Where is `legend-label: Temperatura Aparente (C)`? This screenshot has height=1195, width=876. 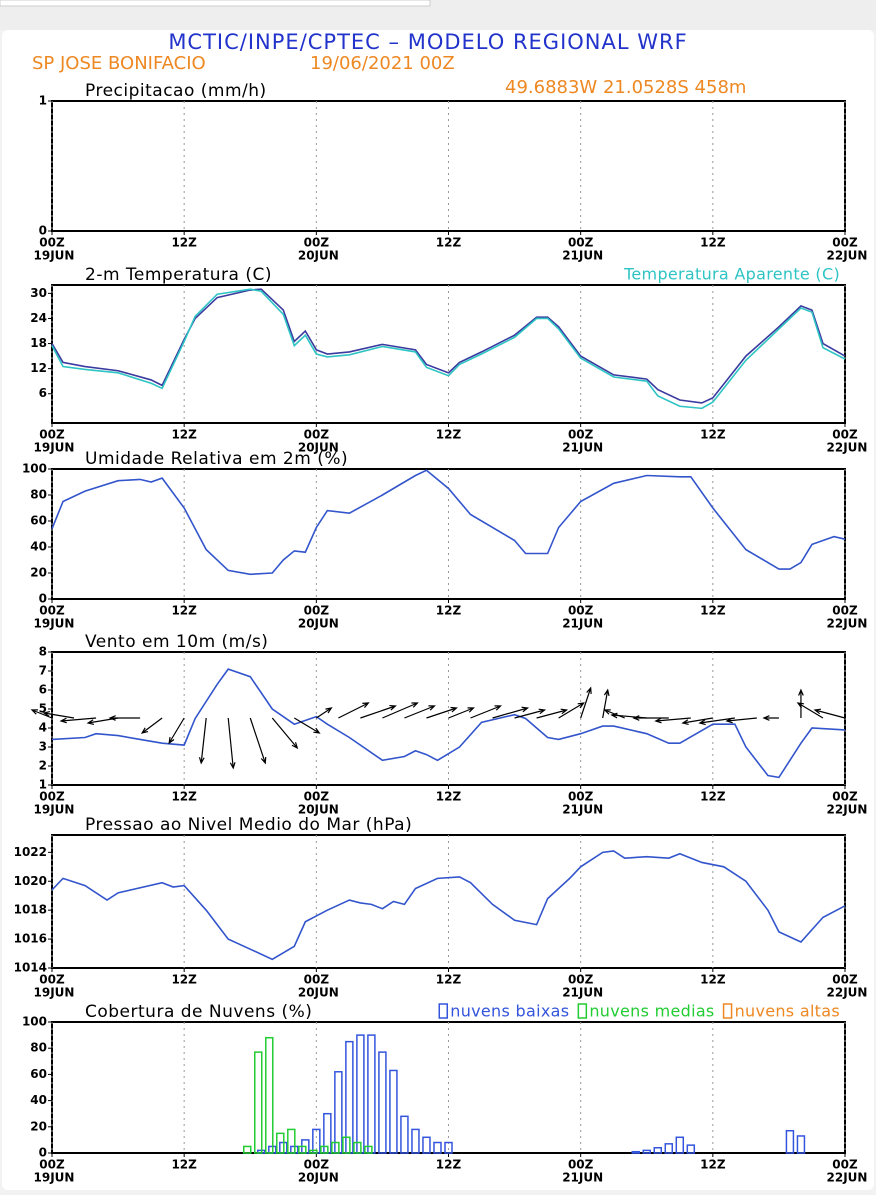 legend-label: Temperatura Aparente (C) is located at coordinates (731, 274).